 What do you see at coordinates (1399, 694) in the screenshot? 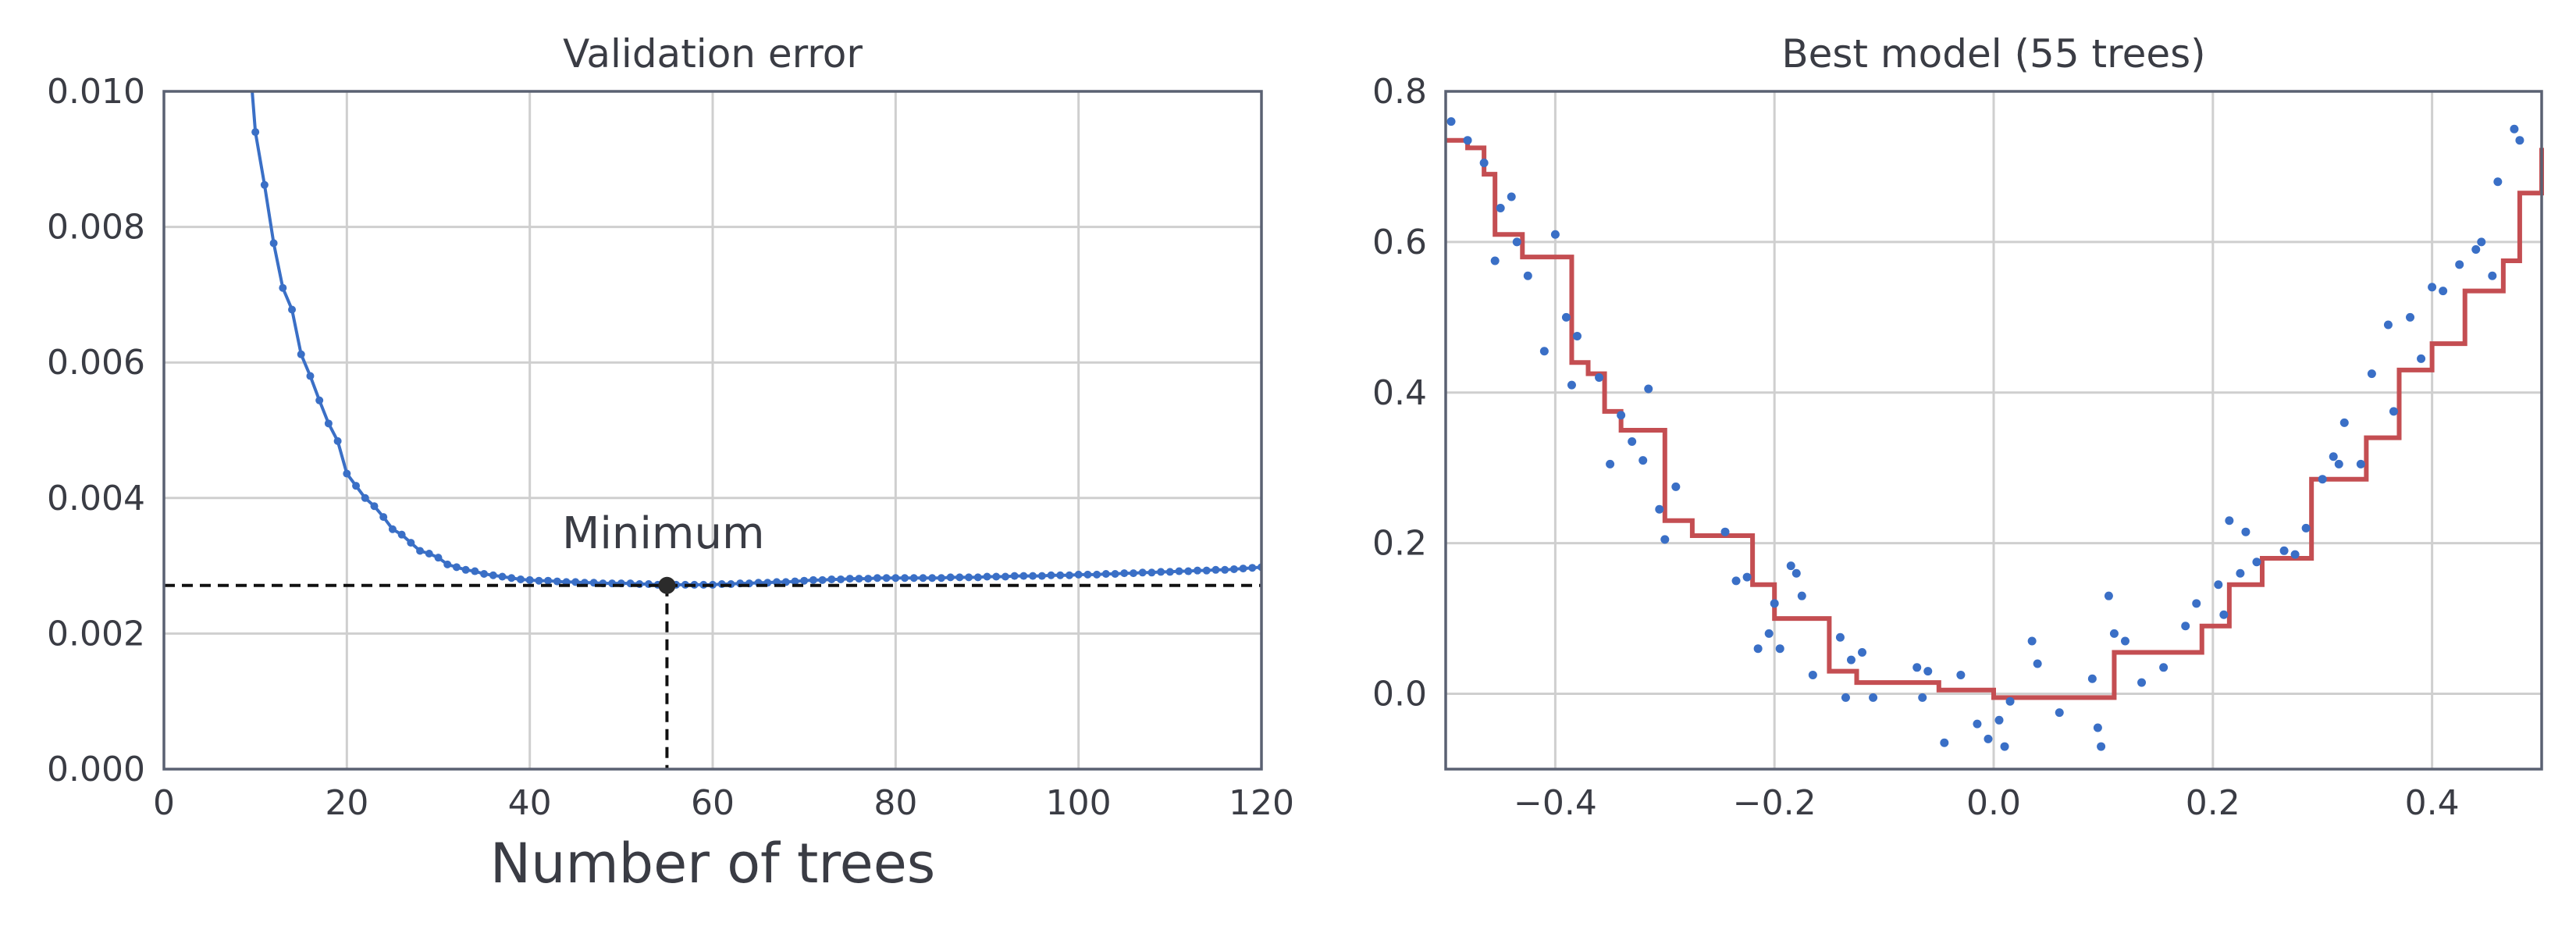
I see `y-tick-label: 0.0` at bounding box center [1399, 694].